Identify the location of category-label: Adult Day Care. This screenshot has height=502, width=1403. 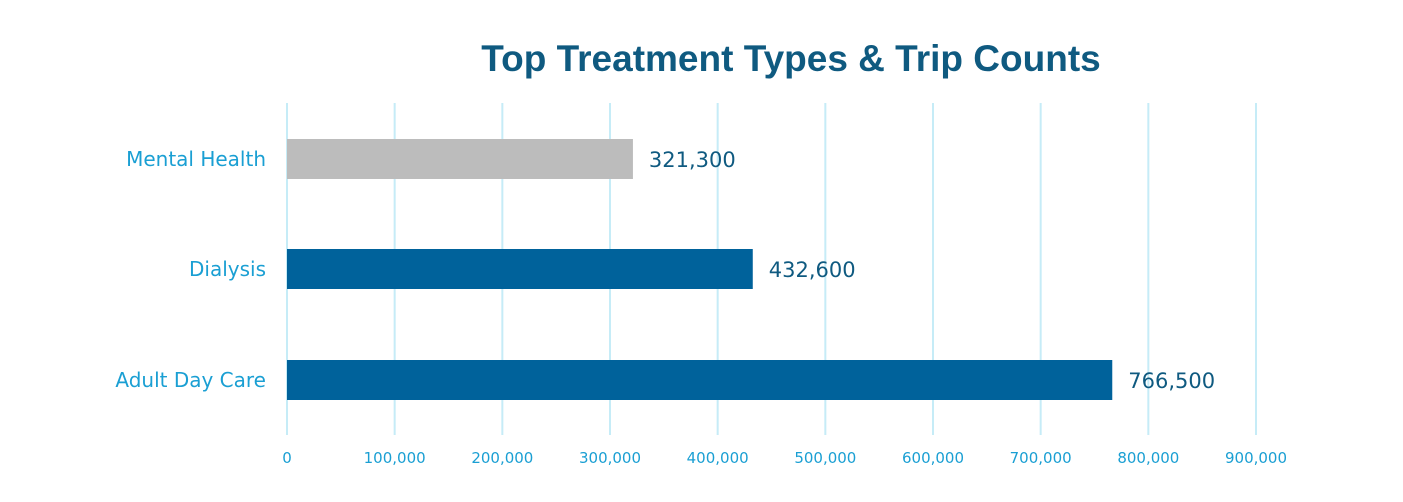
(190, 380).